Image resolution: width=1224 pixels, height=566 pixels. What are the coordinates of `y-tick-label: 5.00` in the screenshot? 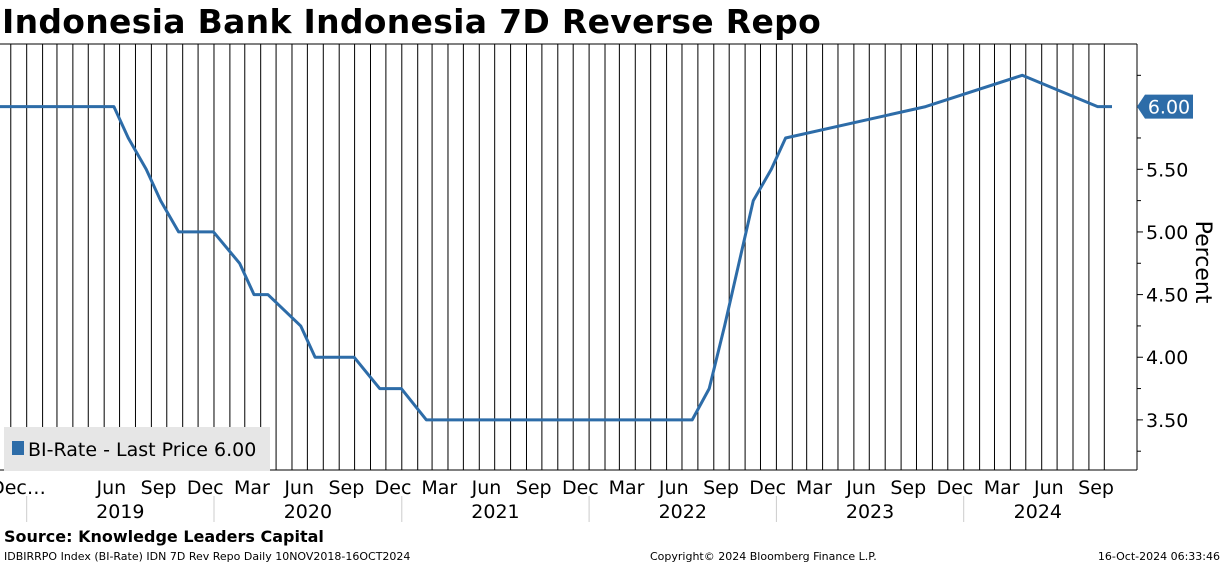 It's located at (1167, 233).